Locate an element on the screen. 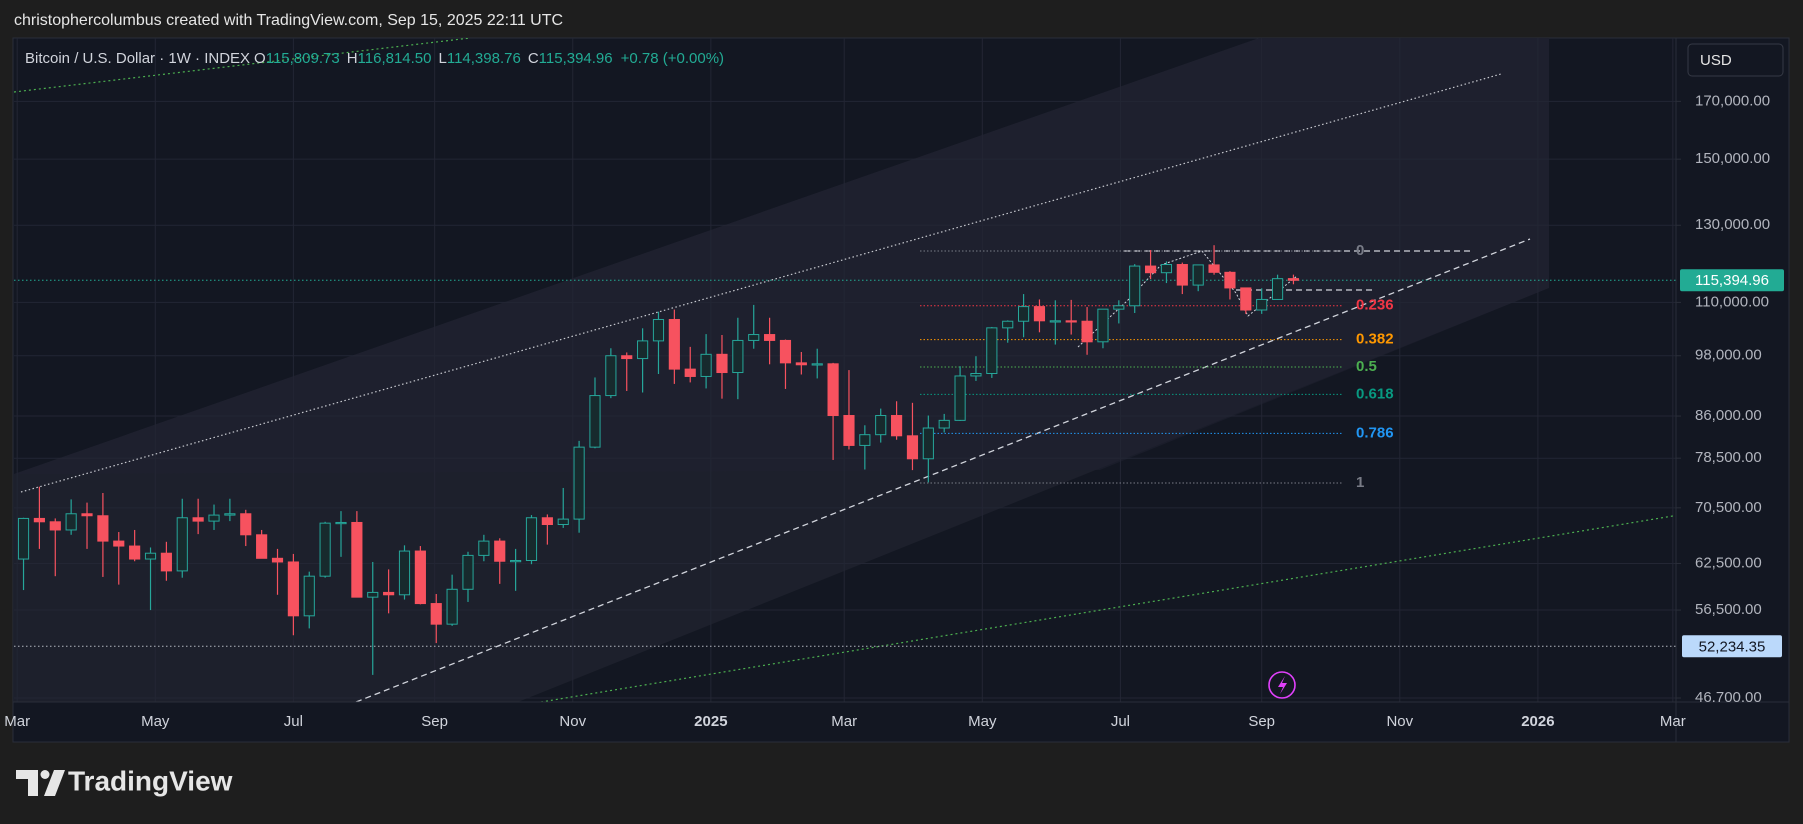  last-price-label: 115,394.96 is located at coordinates (1732, 280).